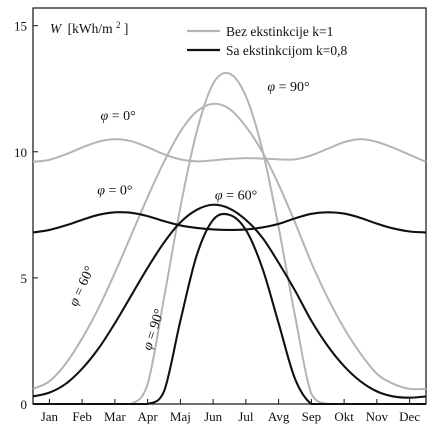 The image size is (435, 429). I want to click on x-tick-label: Dec, so click(409, 416).